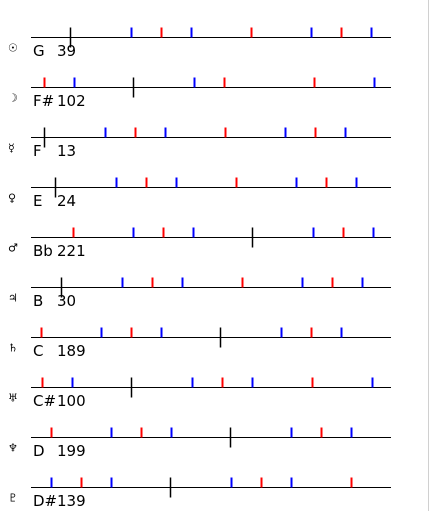 This screenshot has height=511, width=446. What do you see at coordinates (38, 351) in the screenshot?
I see `note-name: C` at bounding box center [38, 351].